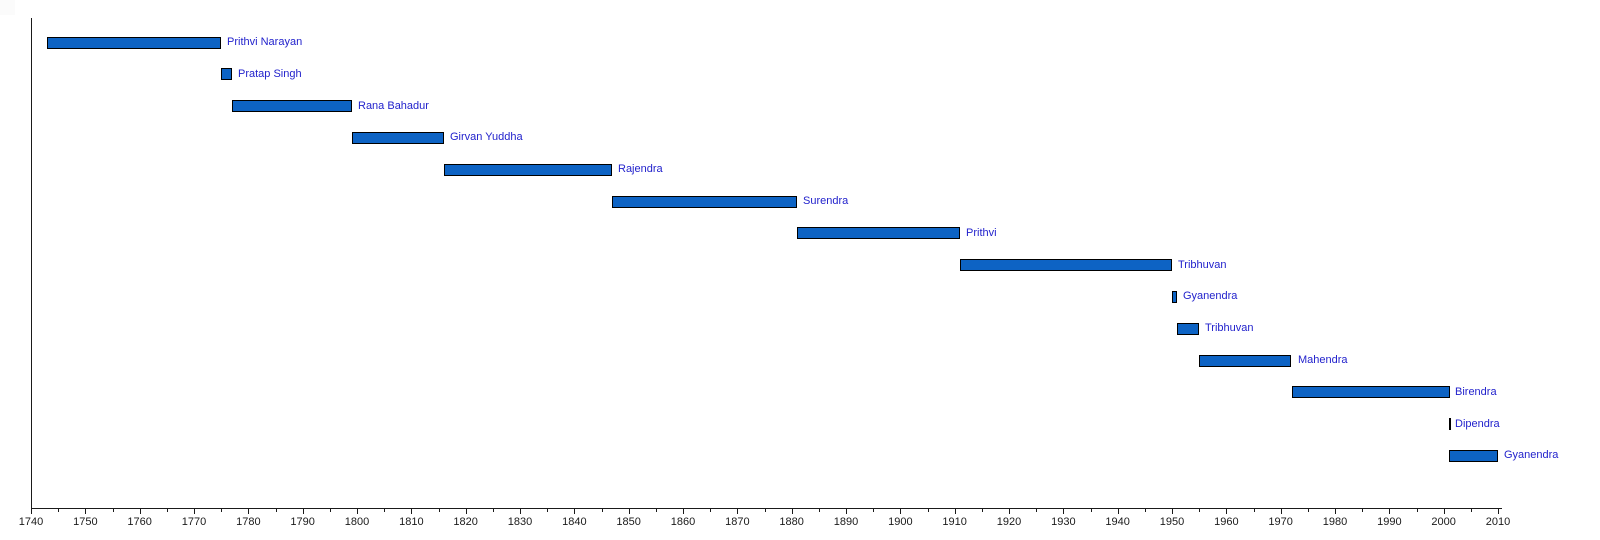  I want to click on x-tick-label: 1770, so click(194, 522).